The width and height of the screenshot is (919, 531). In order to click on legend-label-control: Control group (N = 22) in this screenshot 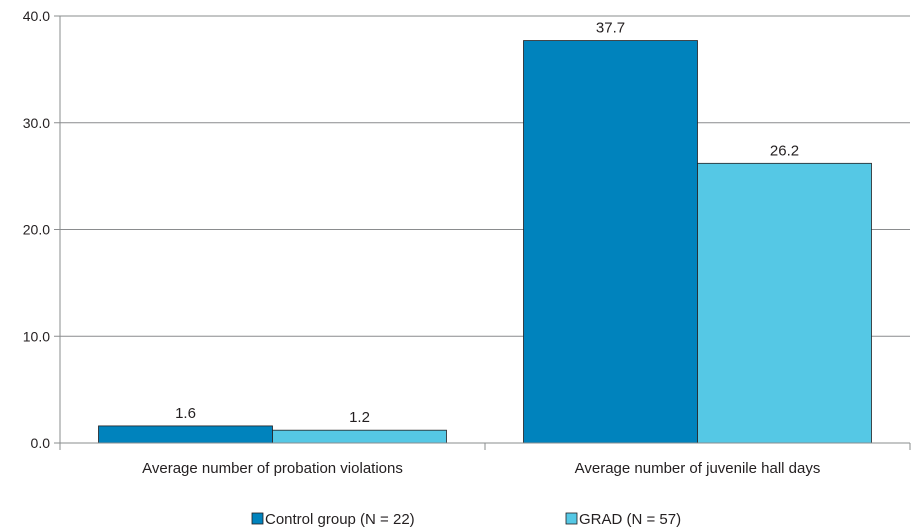, I will do `click(340, 519)`.